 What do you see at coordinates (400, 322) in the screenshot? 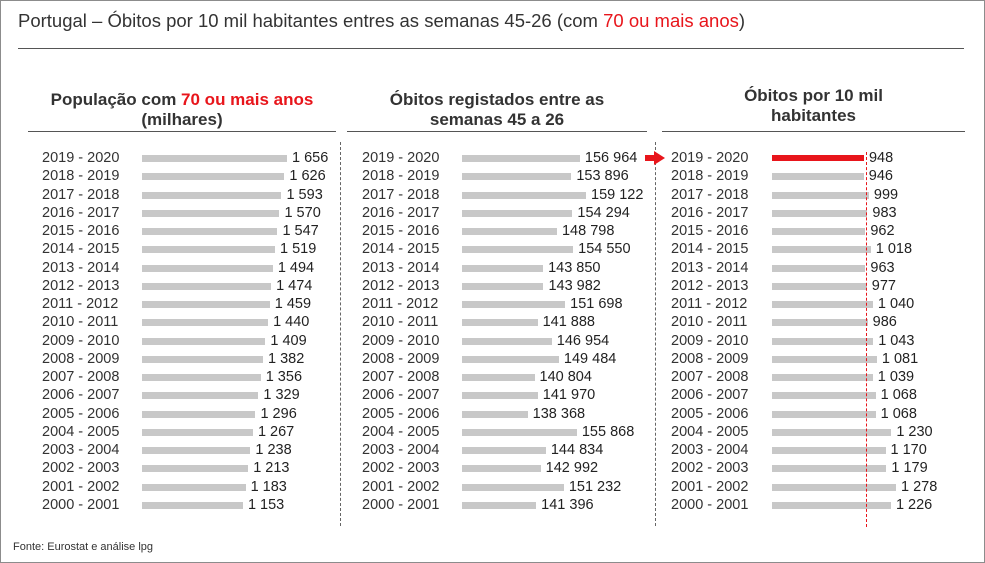
I see `category-label-deaths: 2010 - 2011` at bounding box center [400, 322].